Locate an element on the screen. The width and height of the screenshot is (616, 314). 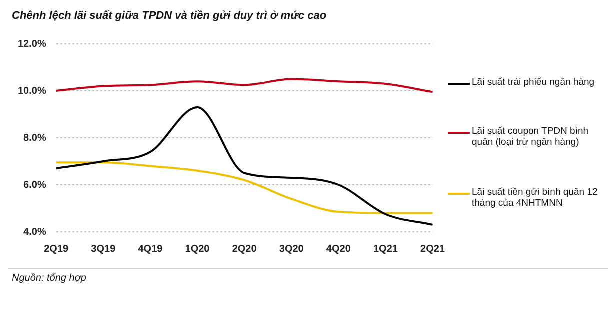
chart-title: Chênh lệch lãi suất giữa TPDN và tiền gửi duy trì ở mức cao is located at coordinates (169, 16).